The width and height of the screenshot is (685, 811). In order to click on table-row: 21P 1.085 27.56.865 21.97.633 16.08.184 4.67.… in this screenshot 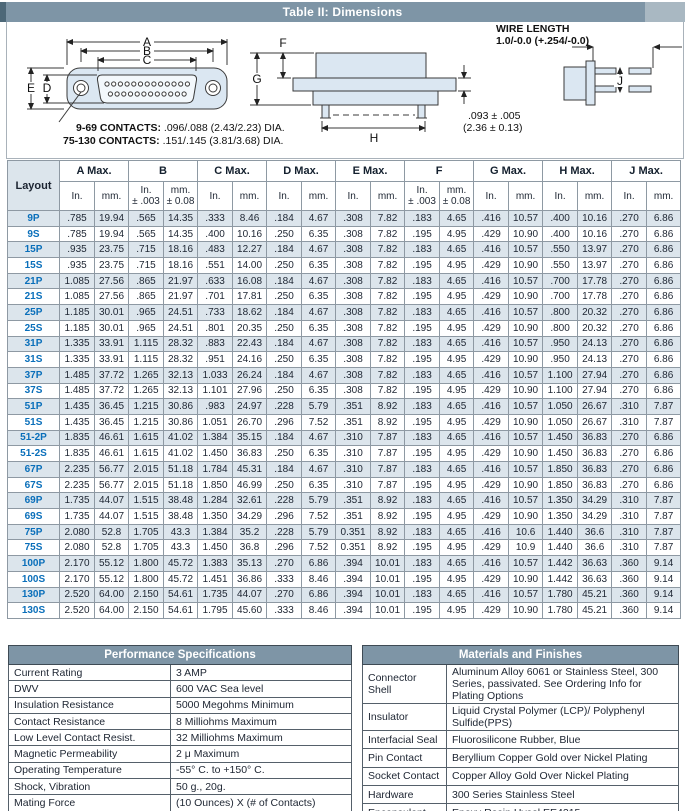, I will do `click(344, 281)`.